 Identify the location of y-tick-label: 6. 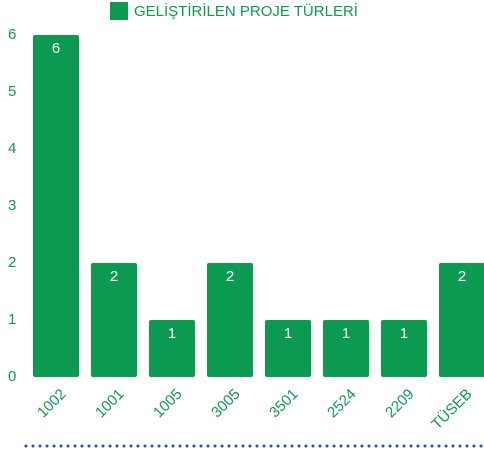
(12, 34).